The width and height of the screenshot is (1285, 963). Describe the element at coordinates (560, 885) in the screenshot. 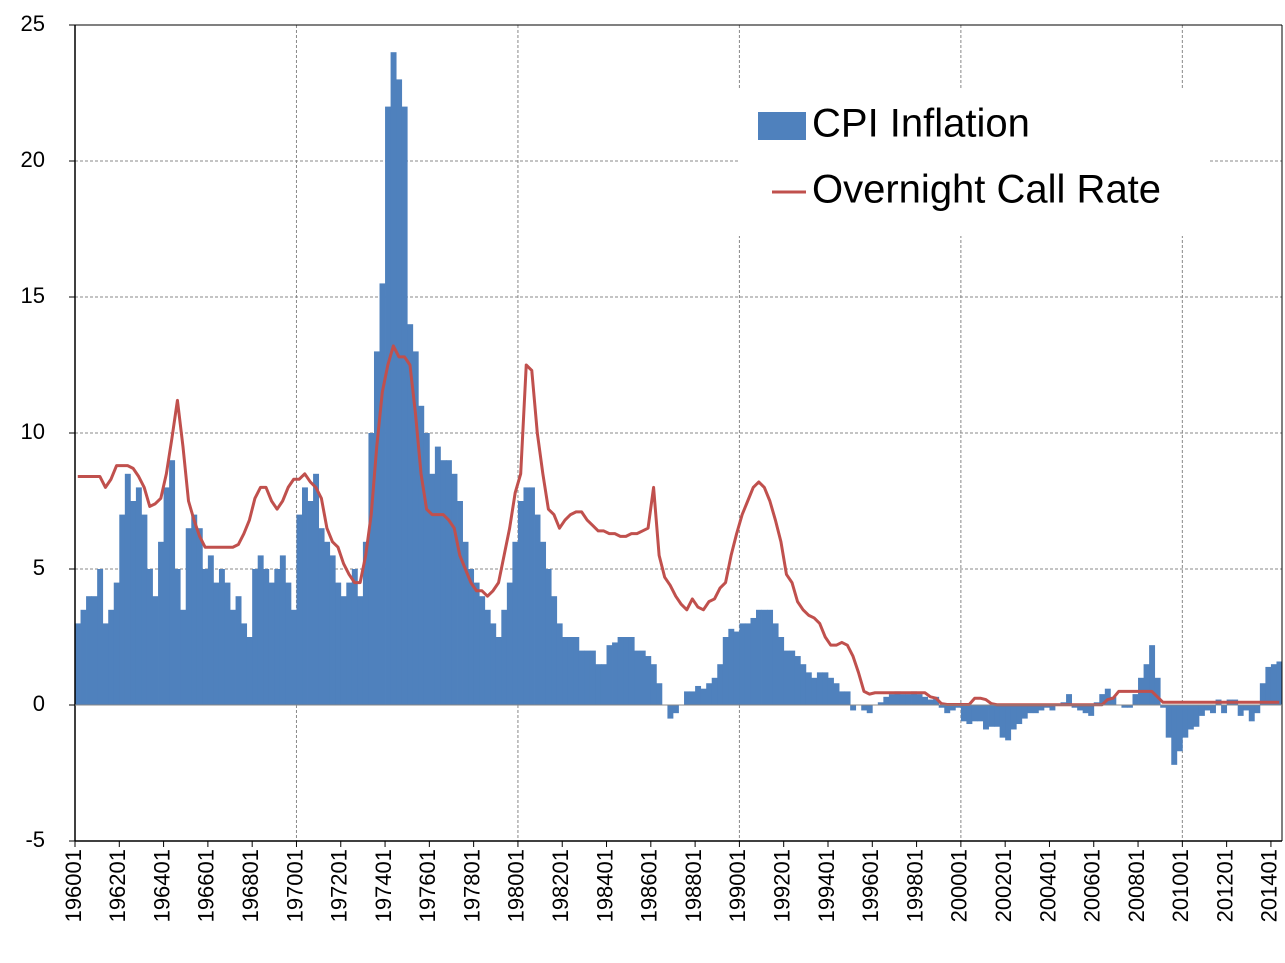

I see `x-tick-label: 198201` at that location.